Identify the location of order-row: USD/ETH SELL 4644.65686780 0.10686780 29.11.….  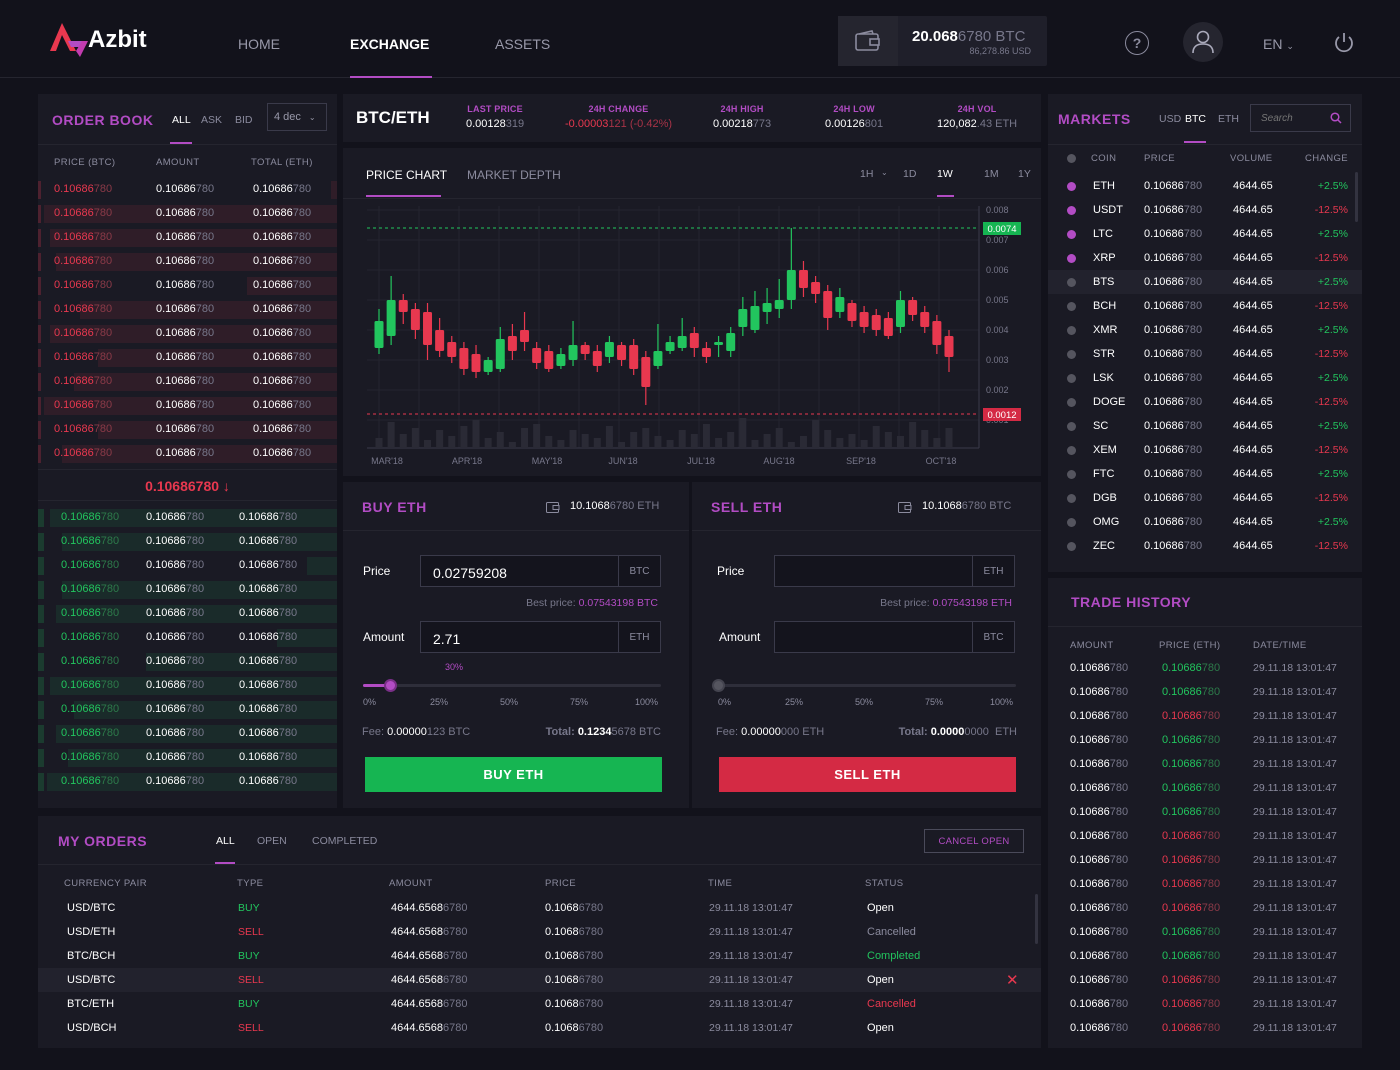
(539, 932).